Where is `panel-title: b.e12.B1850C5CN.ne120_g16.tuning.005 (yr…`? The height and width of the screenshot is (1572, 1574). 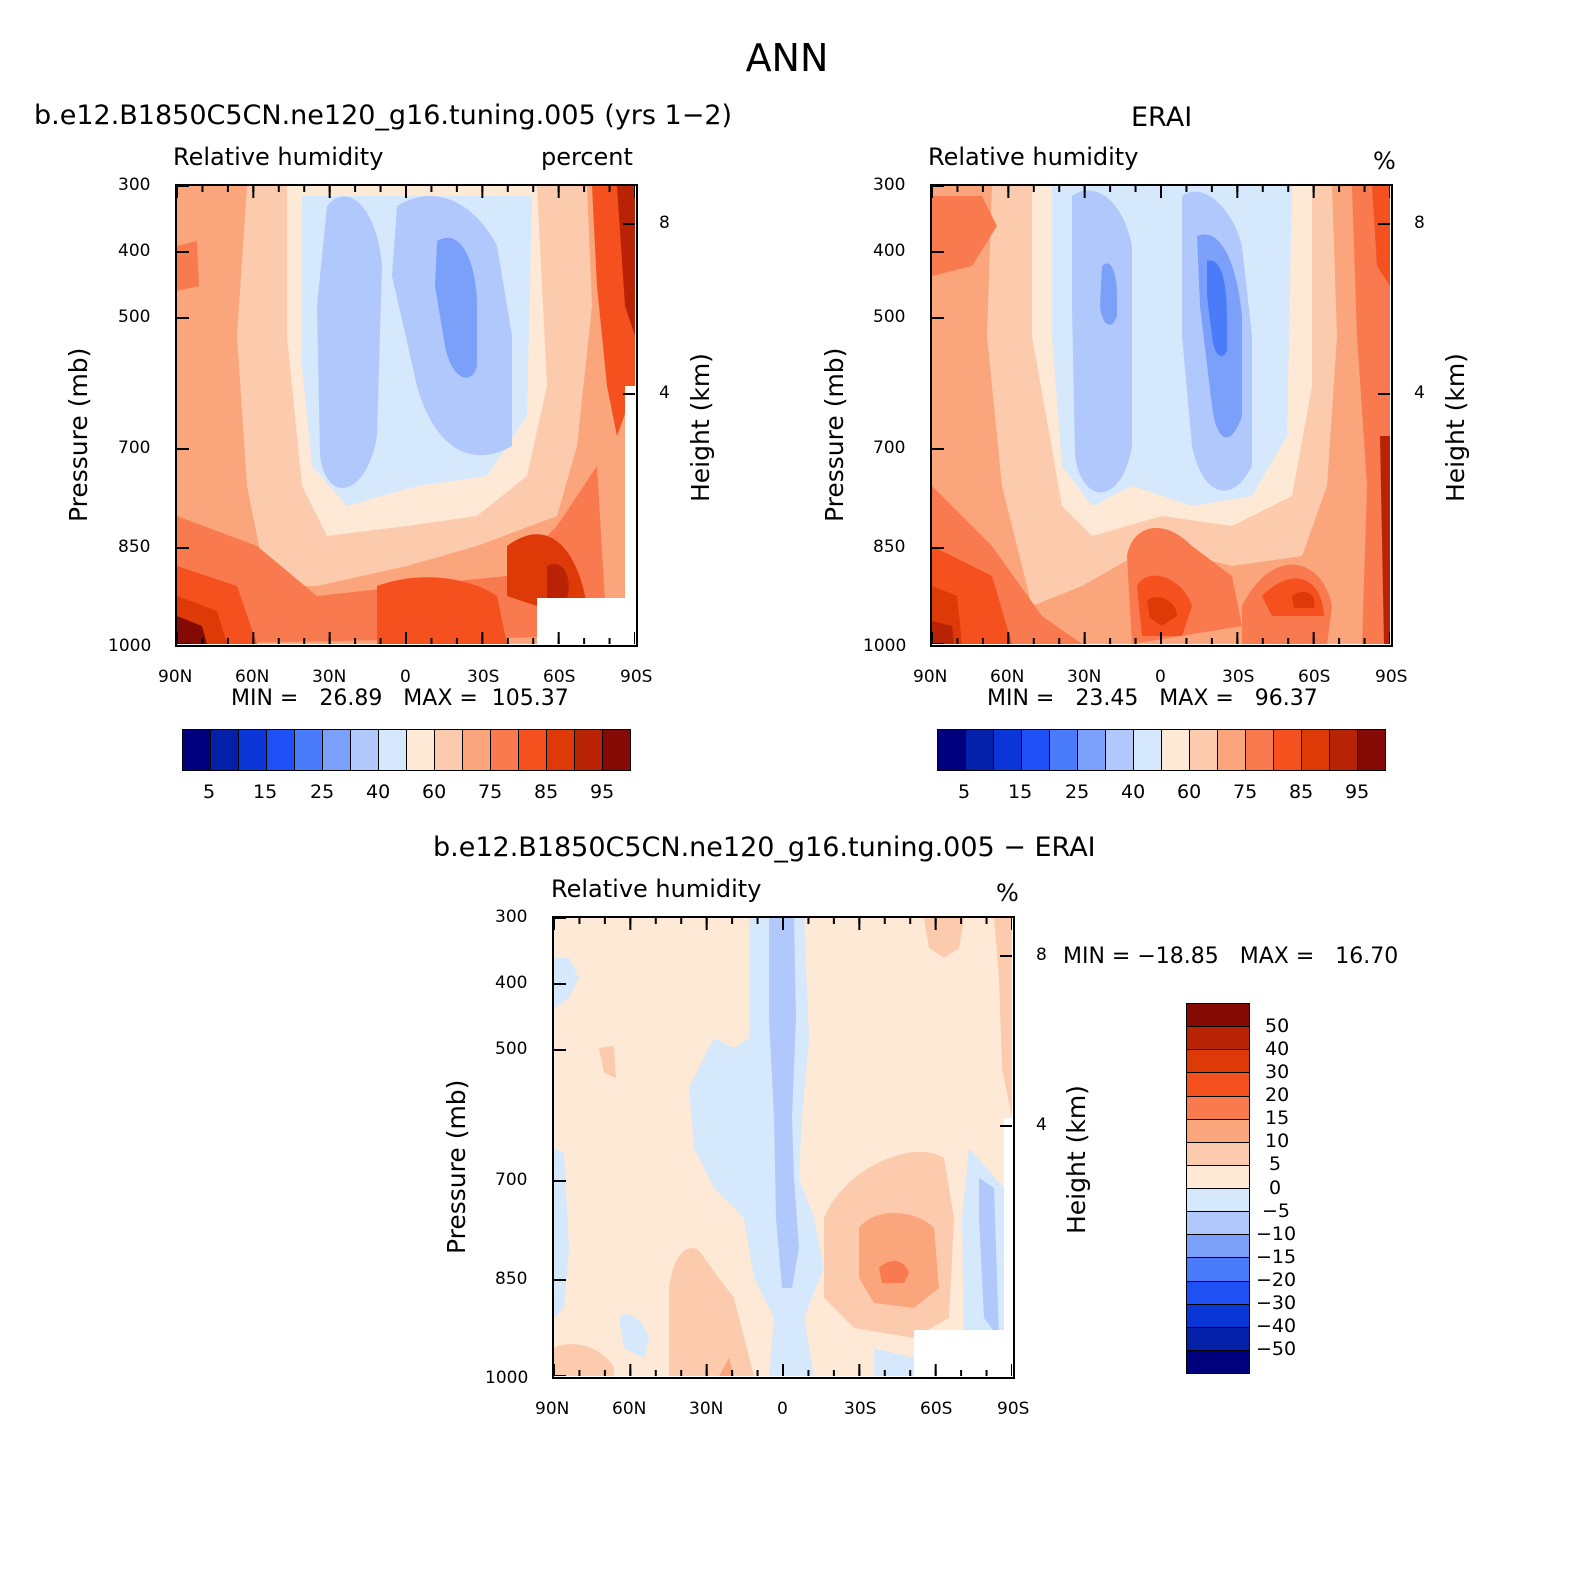 panel-title: b.e12.B1850C5CN.ne120_g16.tuning.005 (yr… is located at coordinates (383, 115).